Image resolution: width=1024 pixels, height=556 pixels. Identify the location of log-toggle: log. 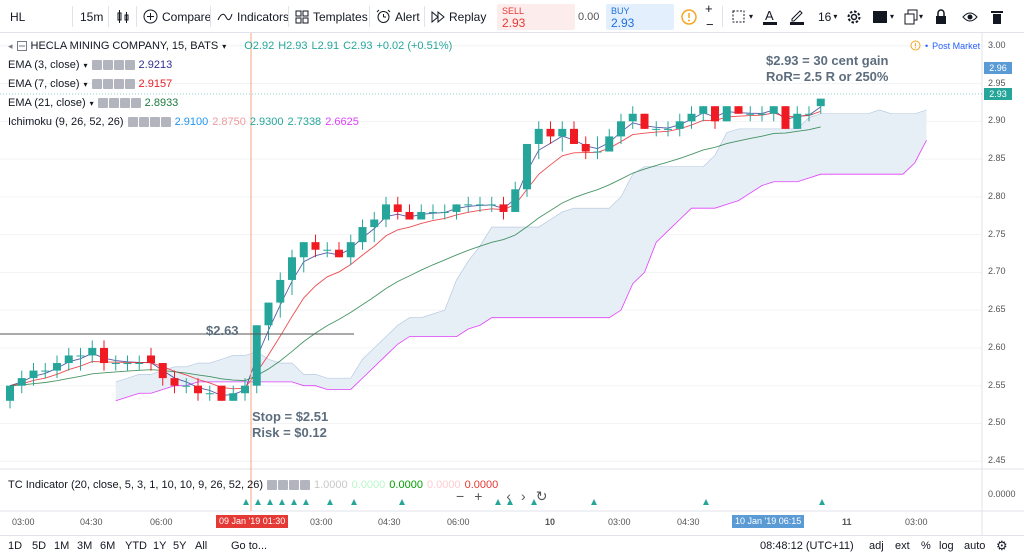
(946, 546).